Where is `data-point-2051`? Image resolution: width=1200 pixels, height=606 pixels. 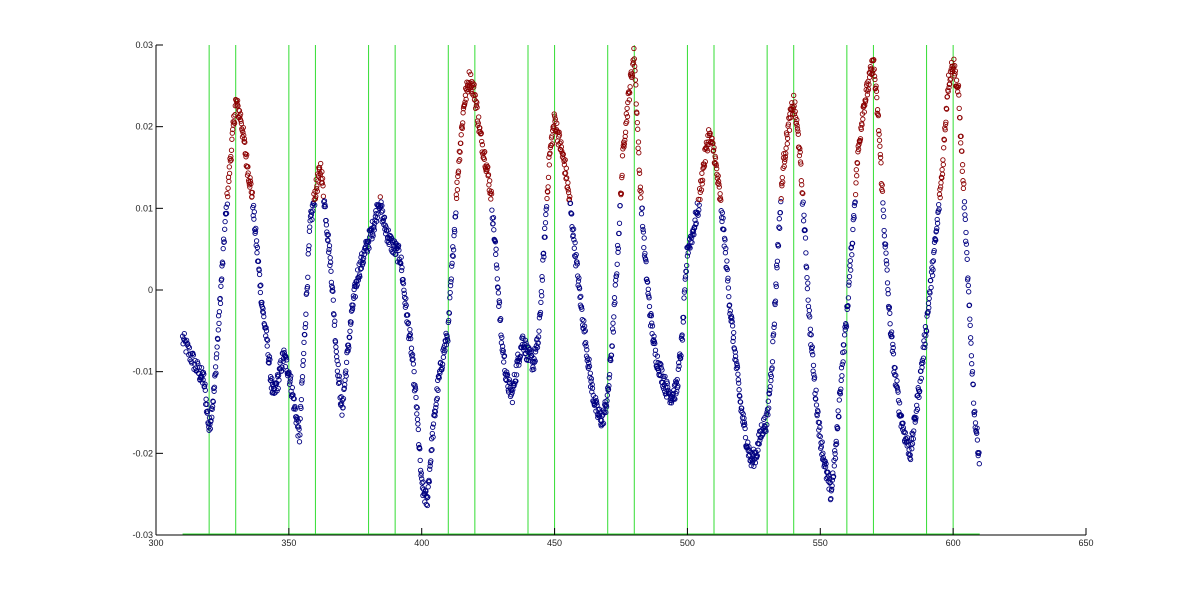
data-point-2051 is located at coordinates (966, 244).